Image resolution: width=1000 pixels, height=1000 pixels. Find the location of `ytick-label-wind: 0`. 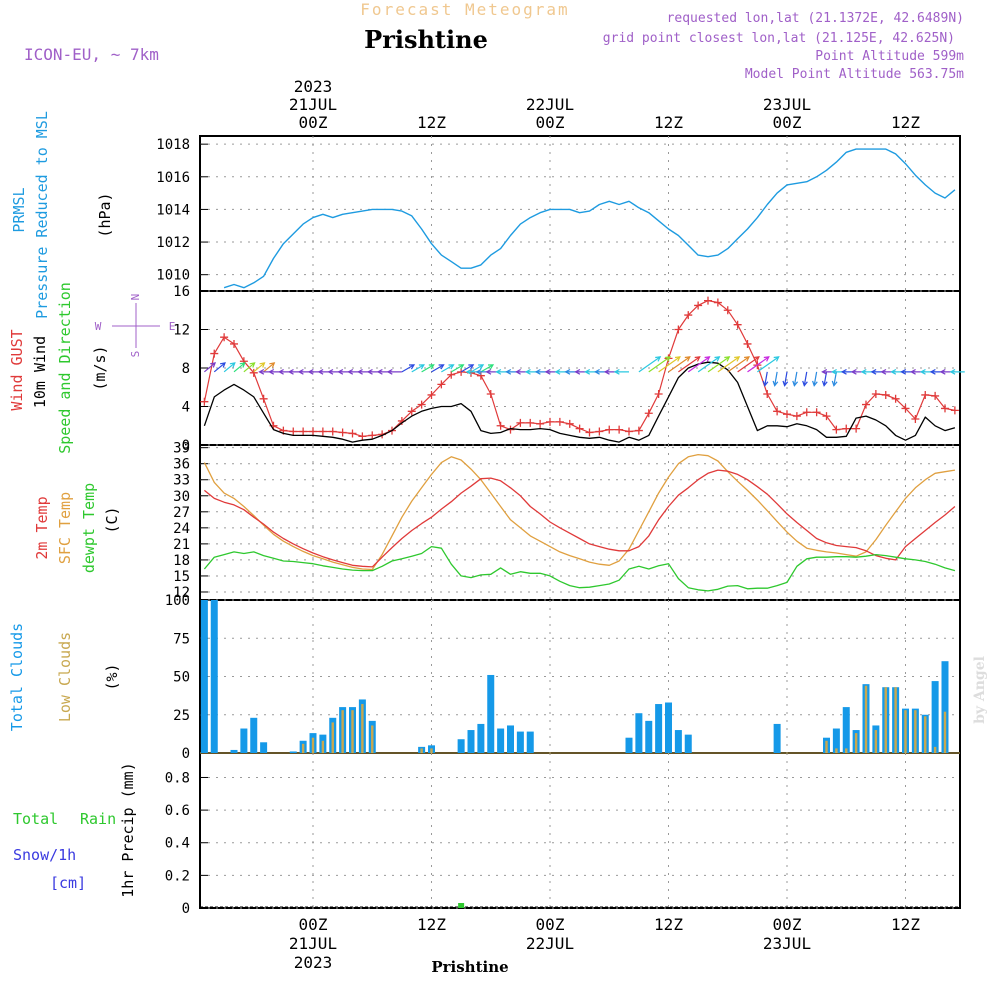

ytick-label-wind: 0 is located at coordinates (186, 446).